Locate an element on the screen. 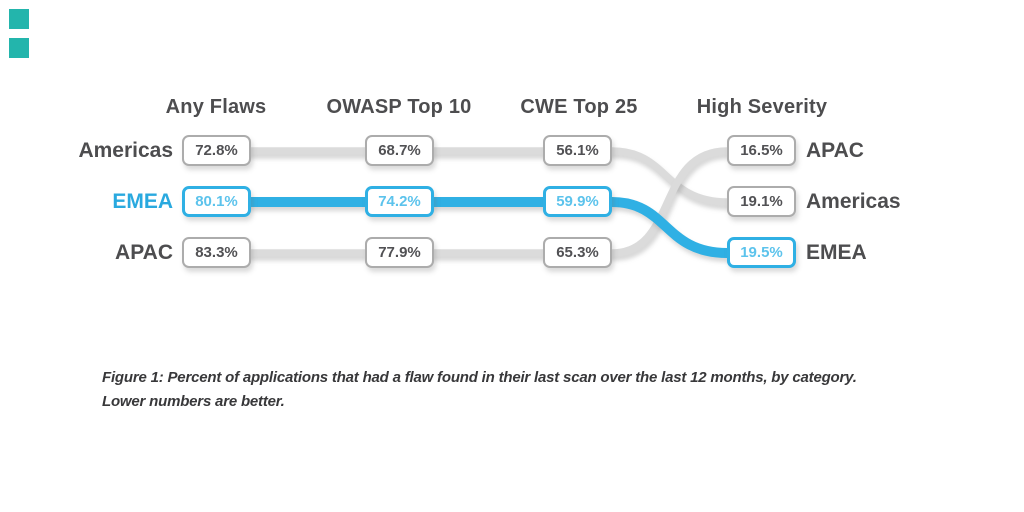  value-box-apac-owasp: 77.9% is located at coordinates (399, 252).